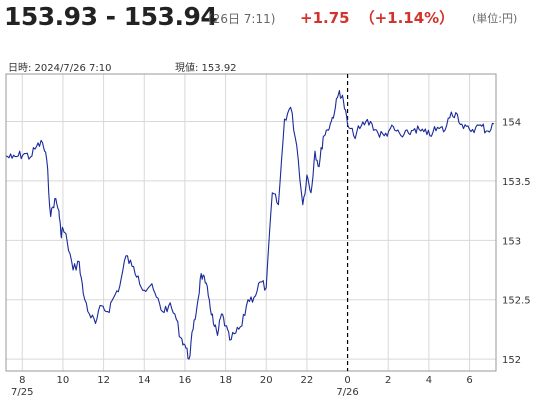 This screenshot has height=400, width=535. What do you see at coordinates (242, 19) in the screenshot?
I see `quote-time: (26日 7:11)` at bounding box center [242, 19].